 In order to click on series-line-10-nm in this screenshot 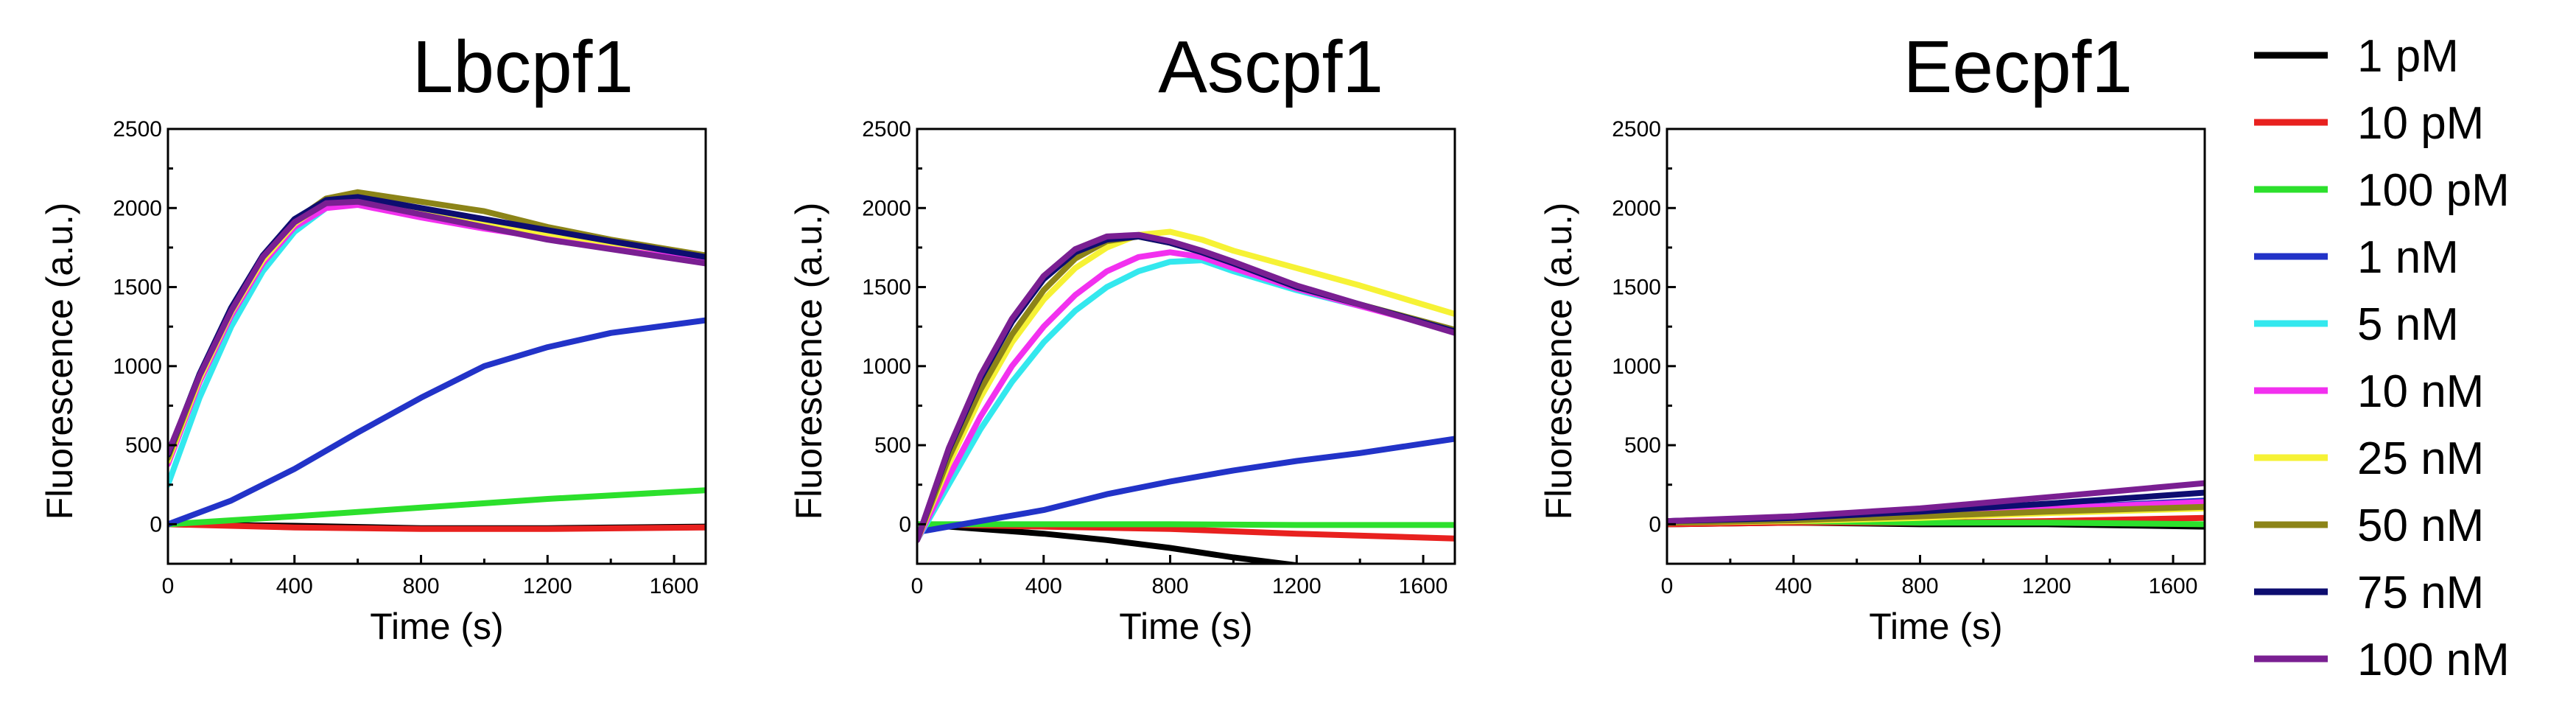, I will do `click(1186, 396)`.